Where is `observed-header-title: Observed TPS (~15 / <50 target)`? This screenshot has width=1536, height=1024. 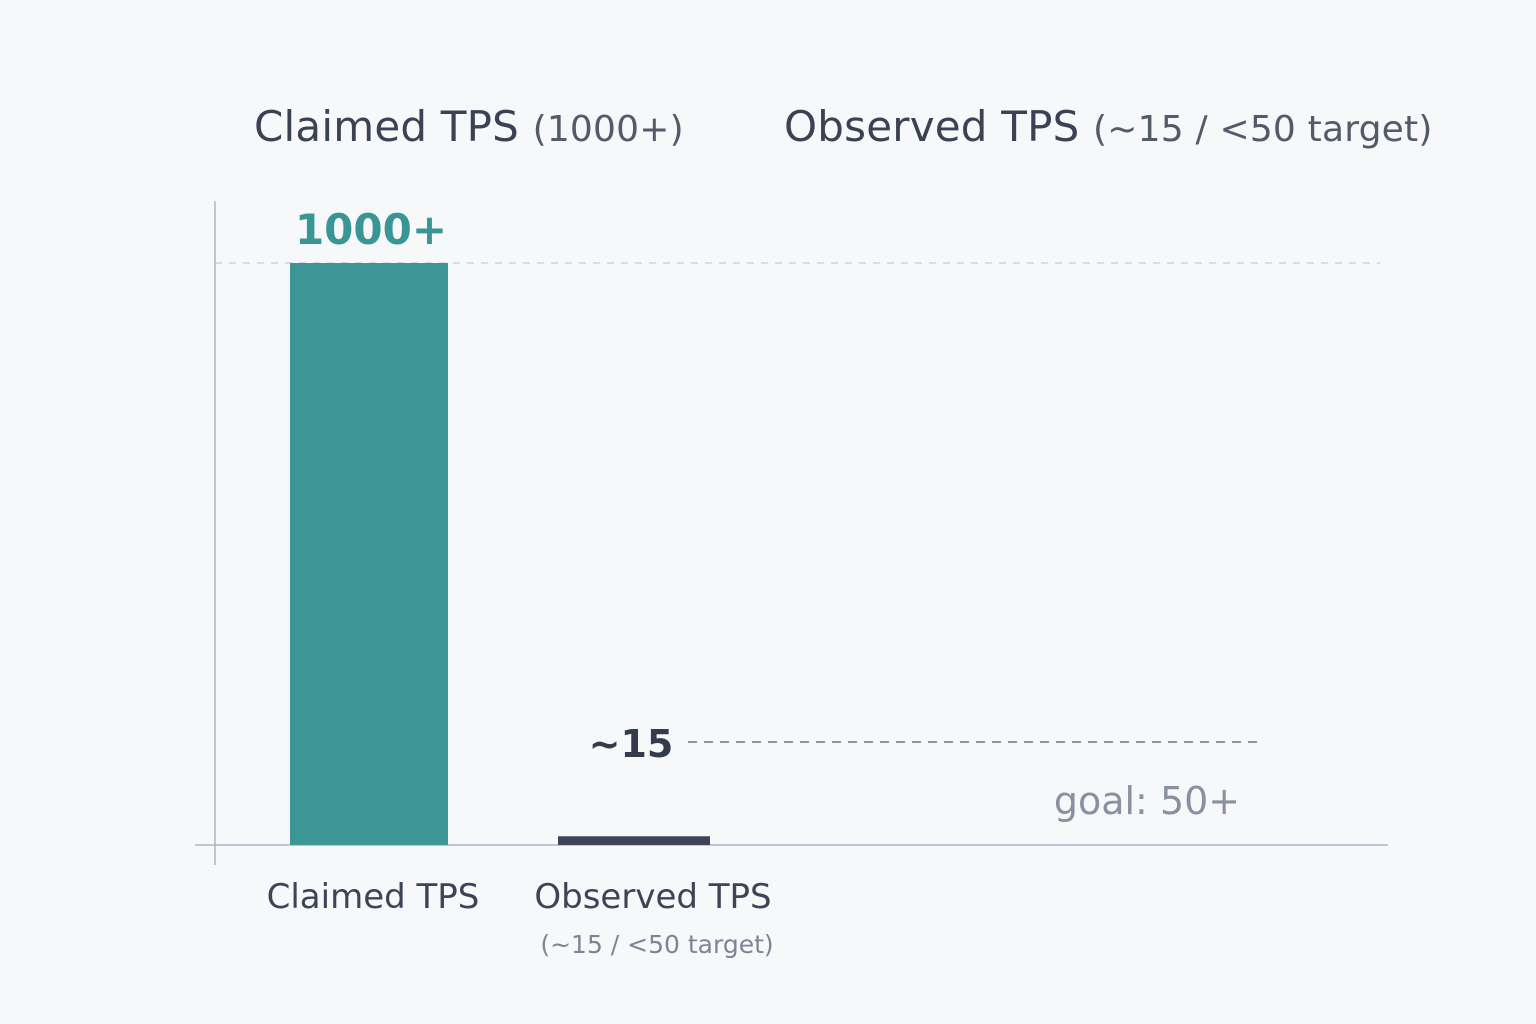 observed-header-title: Observed TPS (~15 / <50 target) is located at coordinates (1108, 126).